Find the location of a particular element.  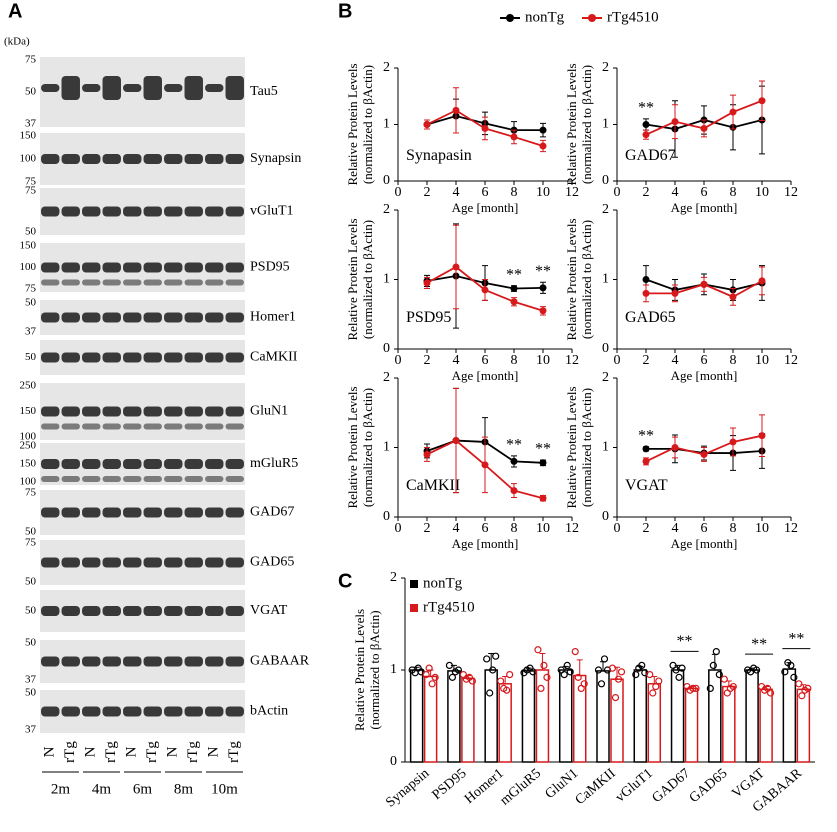

age-label: 10m is located at coordinates (224, 789).